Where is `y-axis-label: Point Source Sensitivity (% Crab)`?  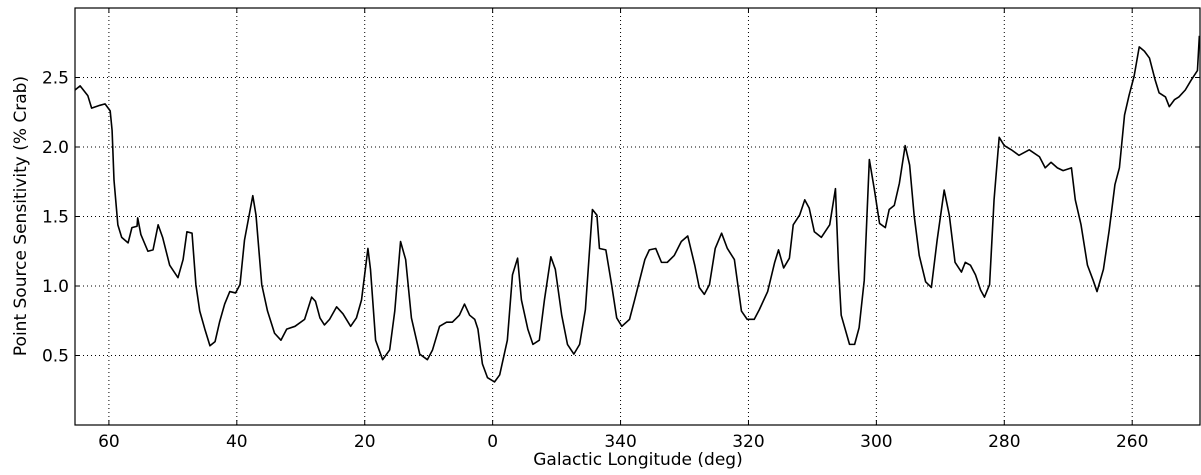 y-axis-label: Point Source Sensitivity (% Crab) is located at coordinates (21, 216).